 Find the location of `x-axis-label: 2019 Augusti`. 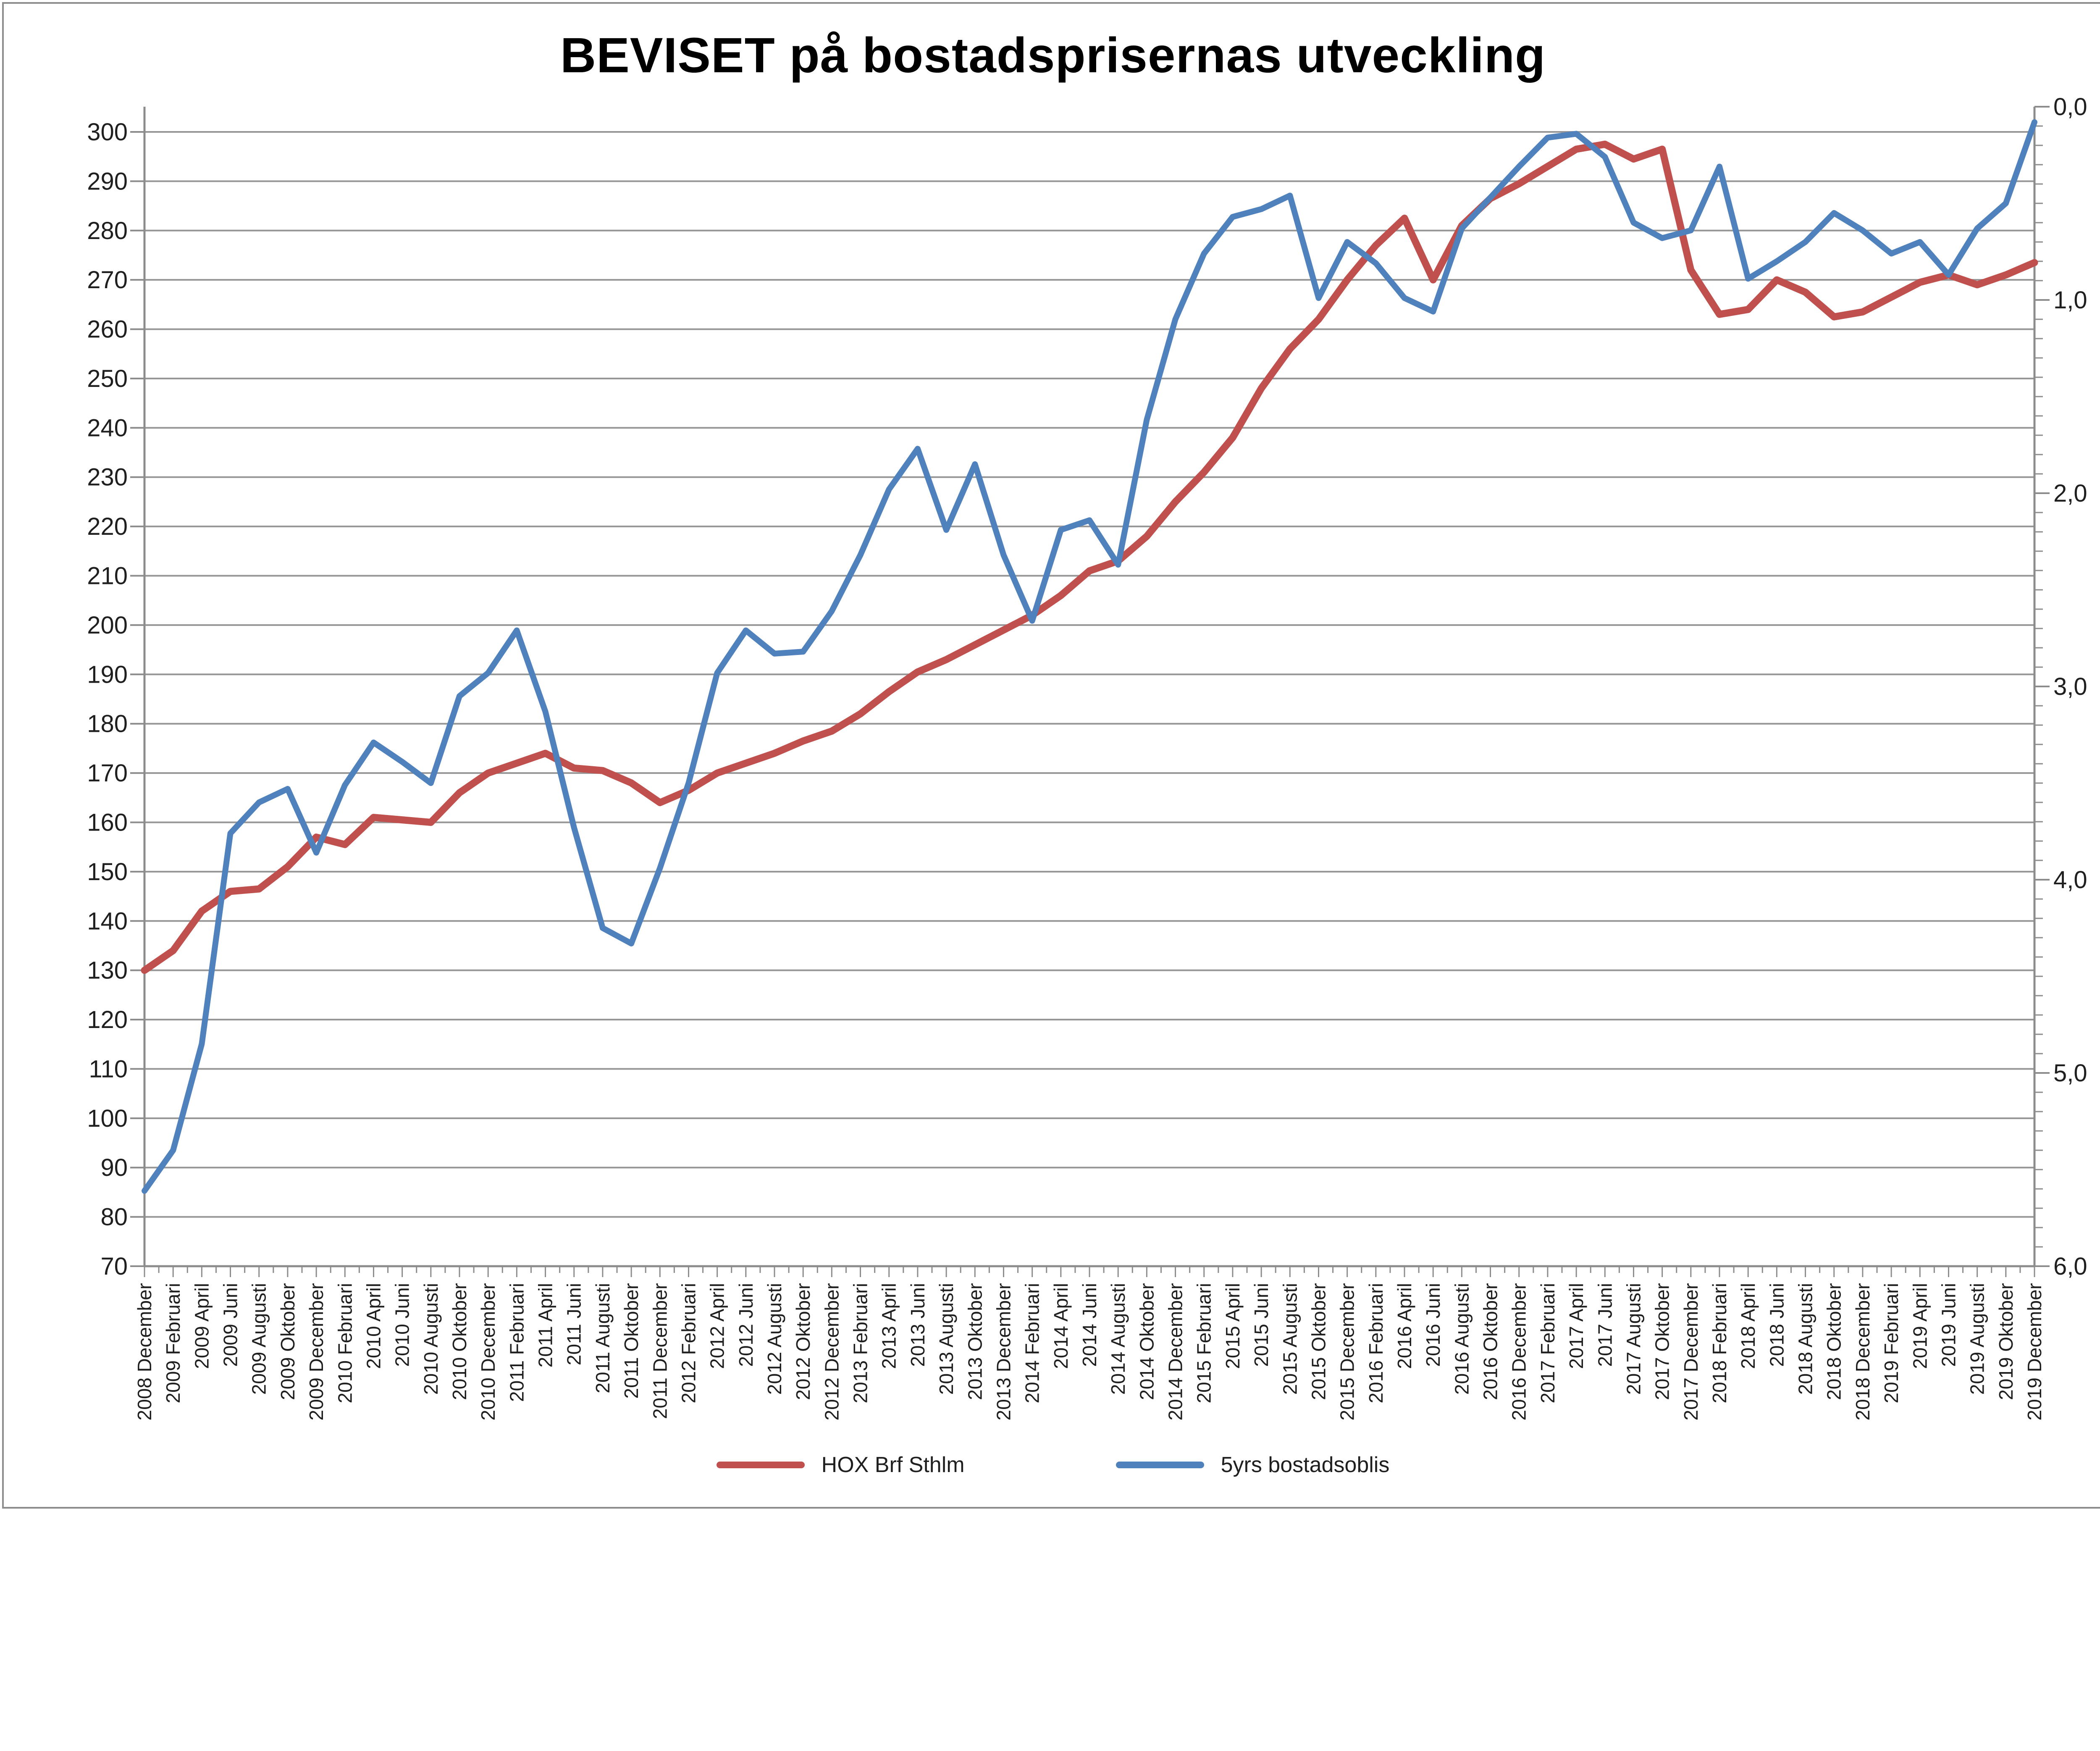

x-axis-label: 2019 Augusti is located at coordinates (1977, 1339).